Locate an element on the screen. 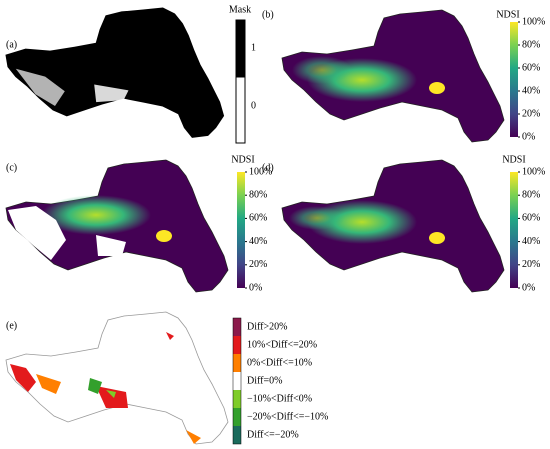 This screenshot has width=550, height=449. panel-a: (a) Mask 1 0 is located at coordinates (130, 74).